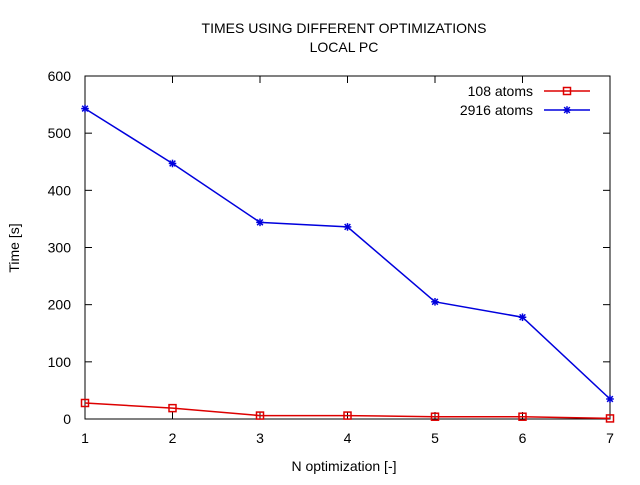 This screenshot has width=640, height=485. Describe the element at coordinates (60, 76) in the screenshot. I see `y-tick-label: 600` at that location.